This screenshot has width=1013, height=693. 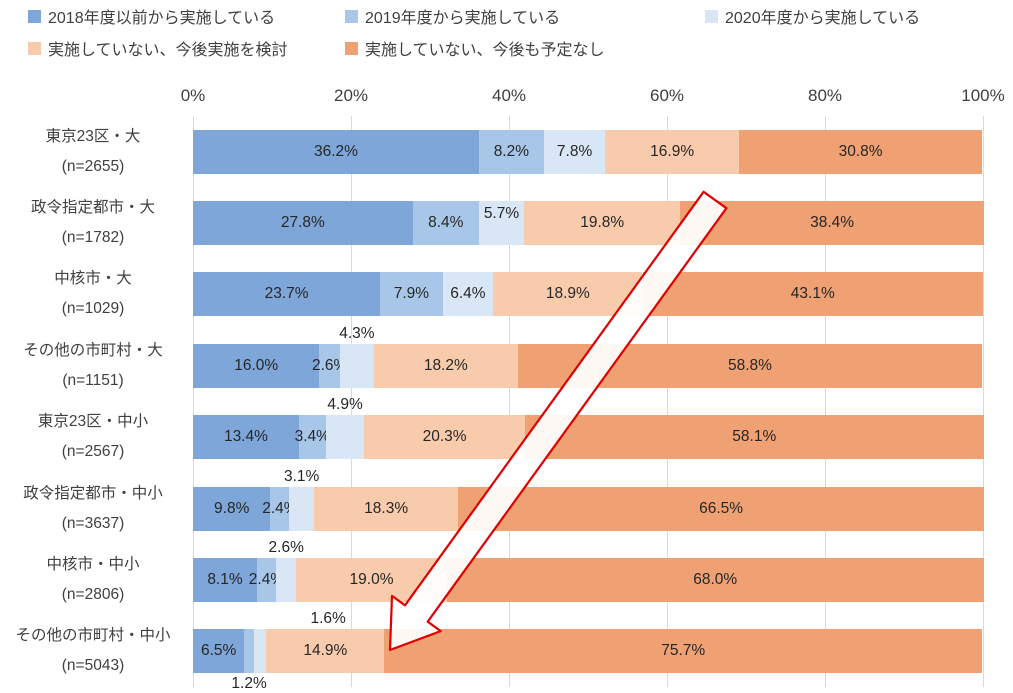 I want to click on category-sample-size: (n=2655), so click(x=93, y=166).